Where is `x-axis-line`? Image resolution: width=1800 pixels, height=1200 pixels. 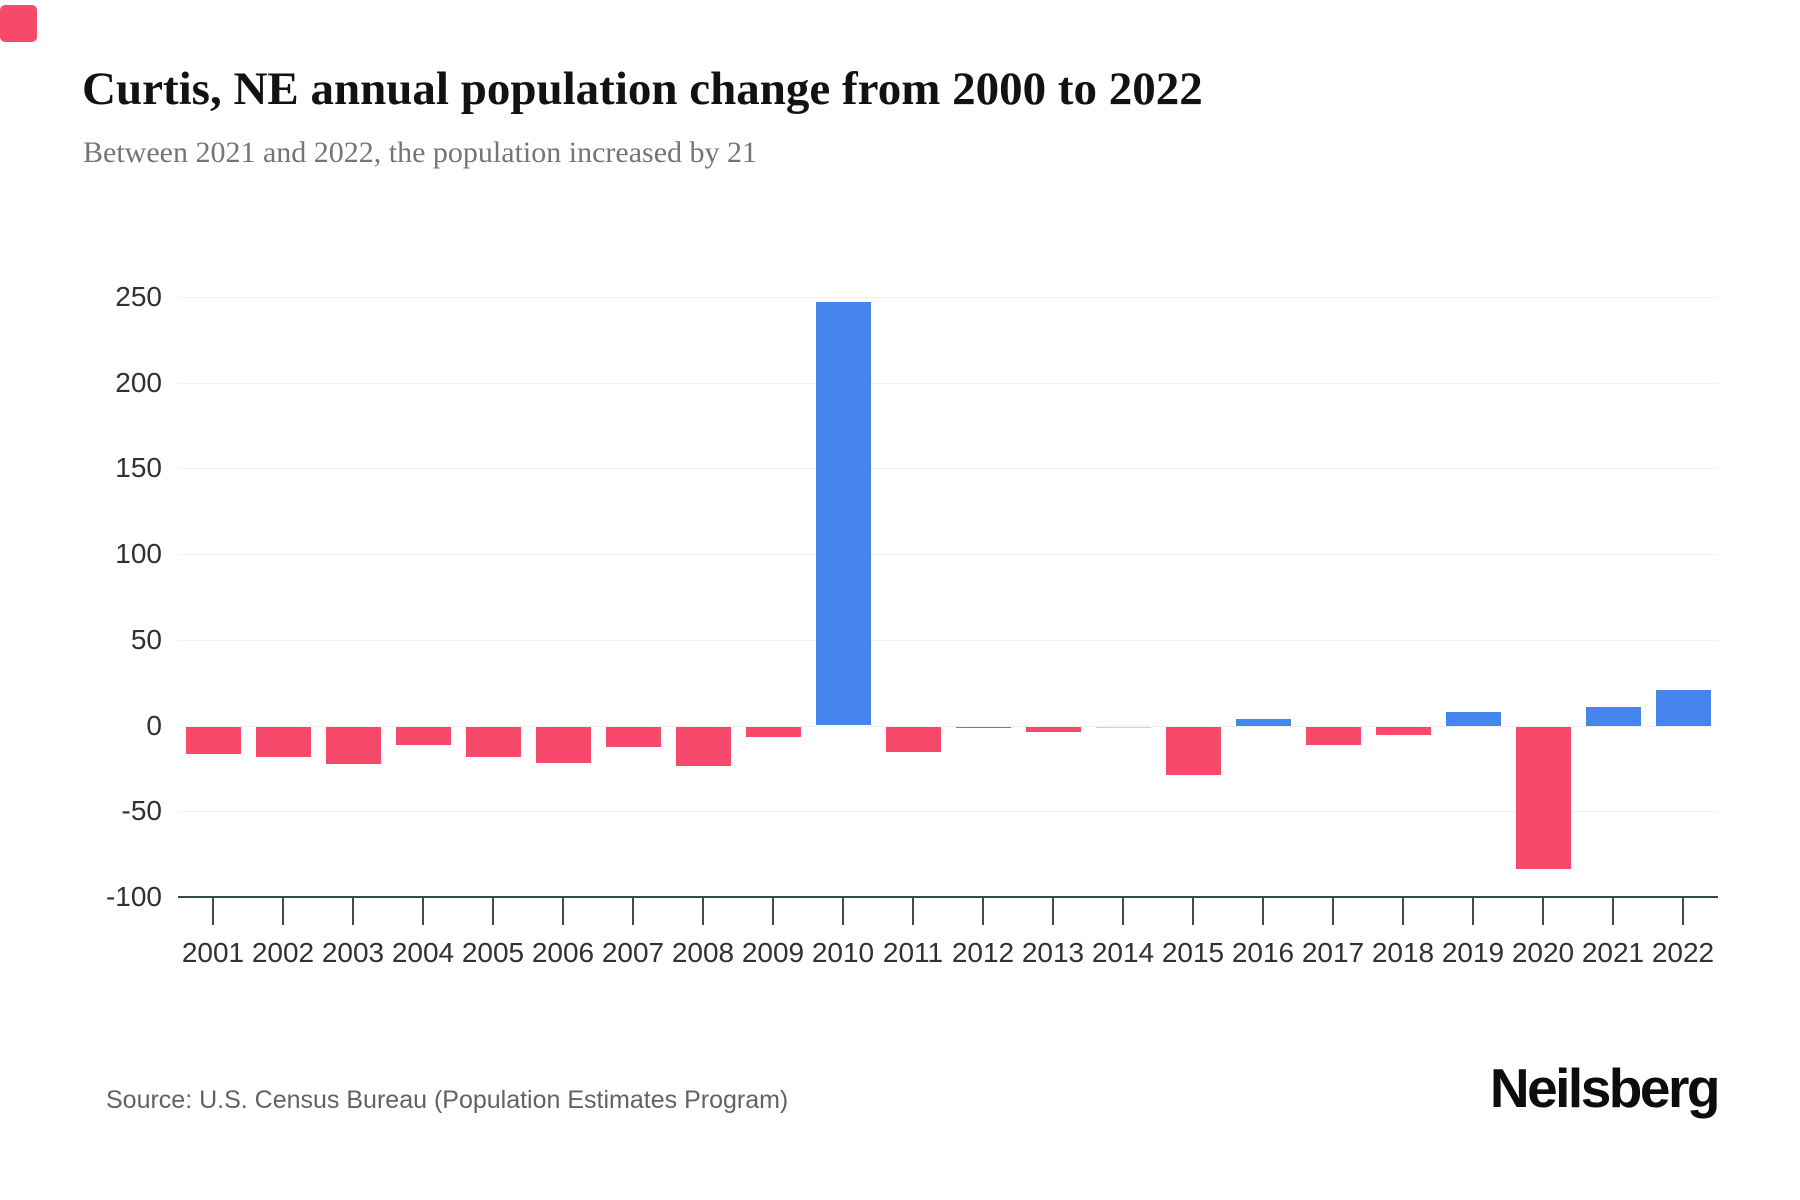 x-axis-line is located at coordinates (948, 897).